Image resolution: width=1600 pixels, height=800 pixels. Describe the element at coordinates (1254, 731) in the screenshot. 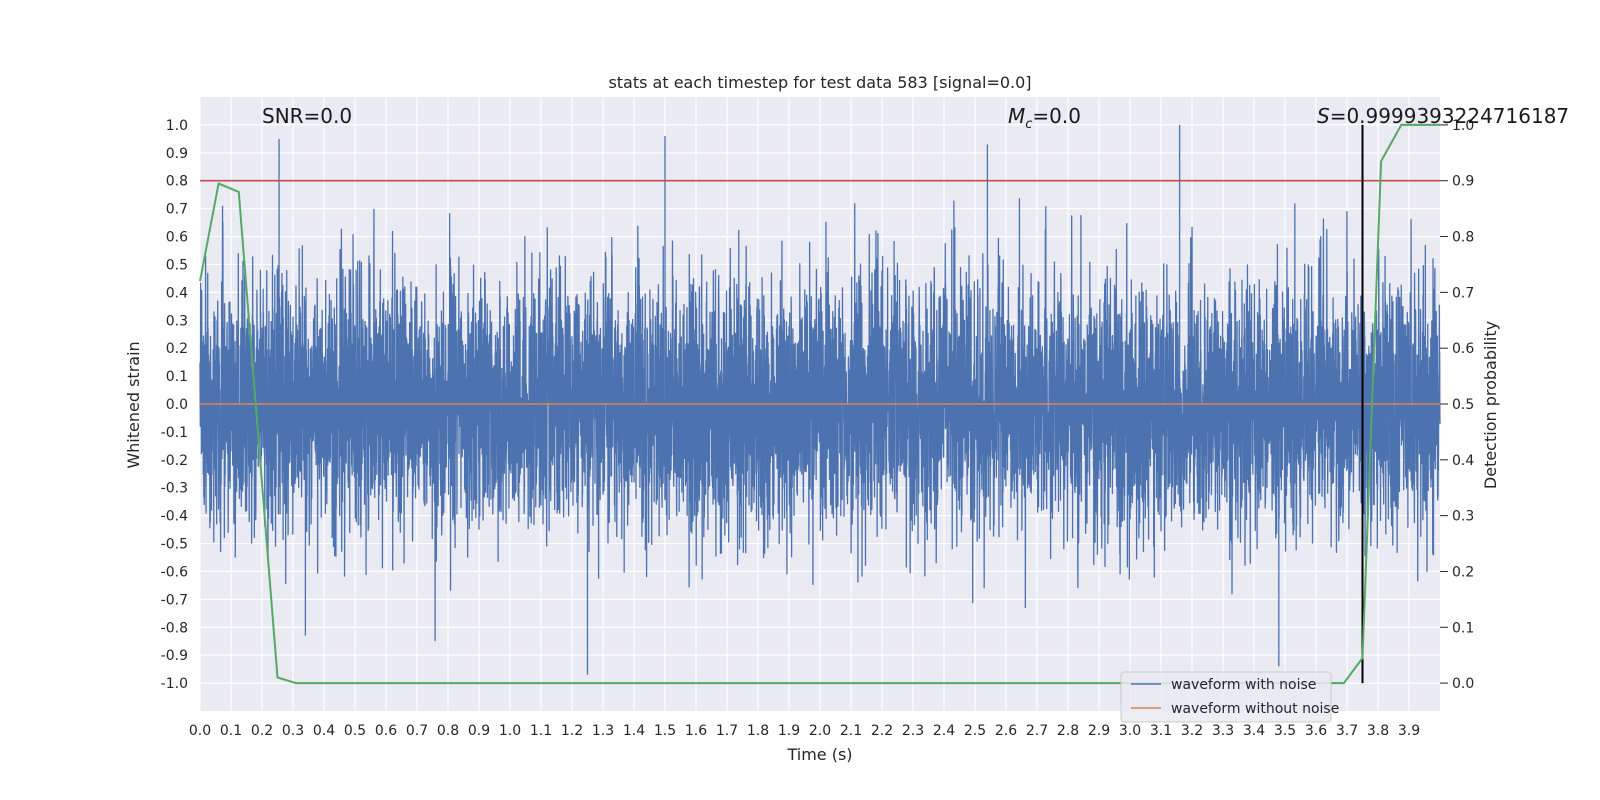

I see `x-tick-label-34: 3.4` at that location.